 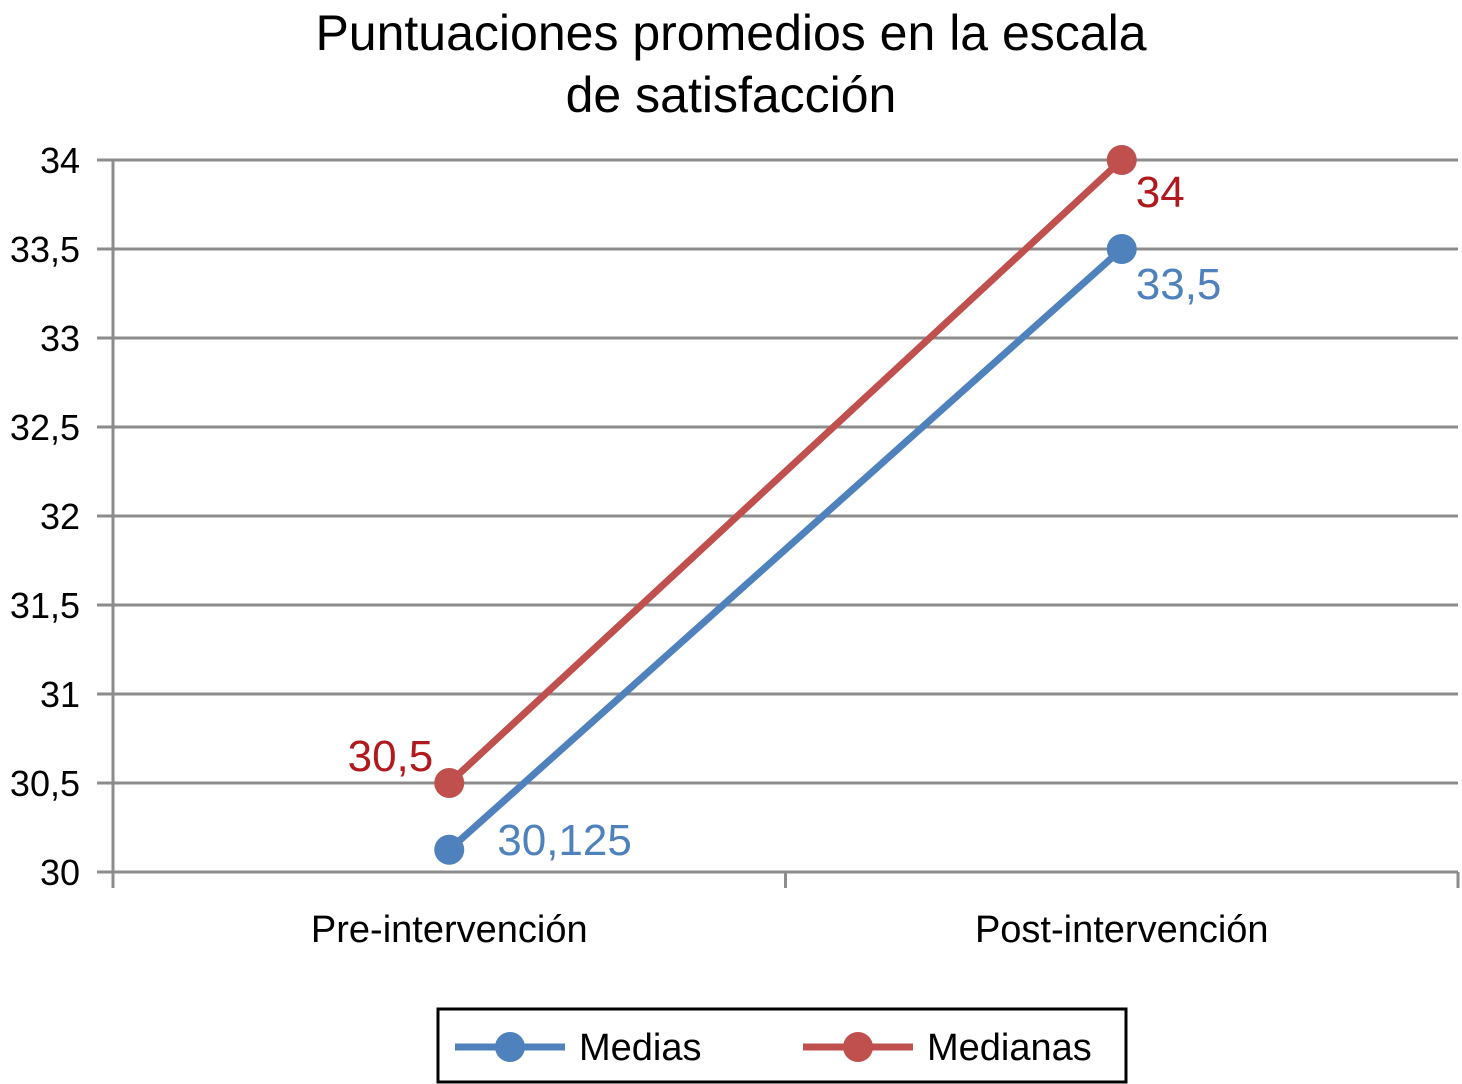 What do you see at coordinates (564, 840) in the screenshot?
I see `data-label: 30,125` at bounding box center [564, 840].